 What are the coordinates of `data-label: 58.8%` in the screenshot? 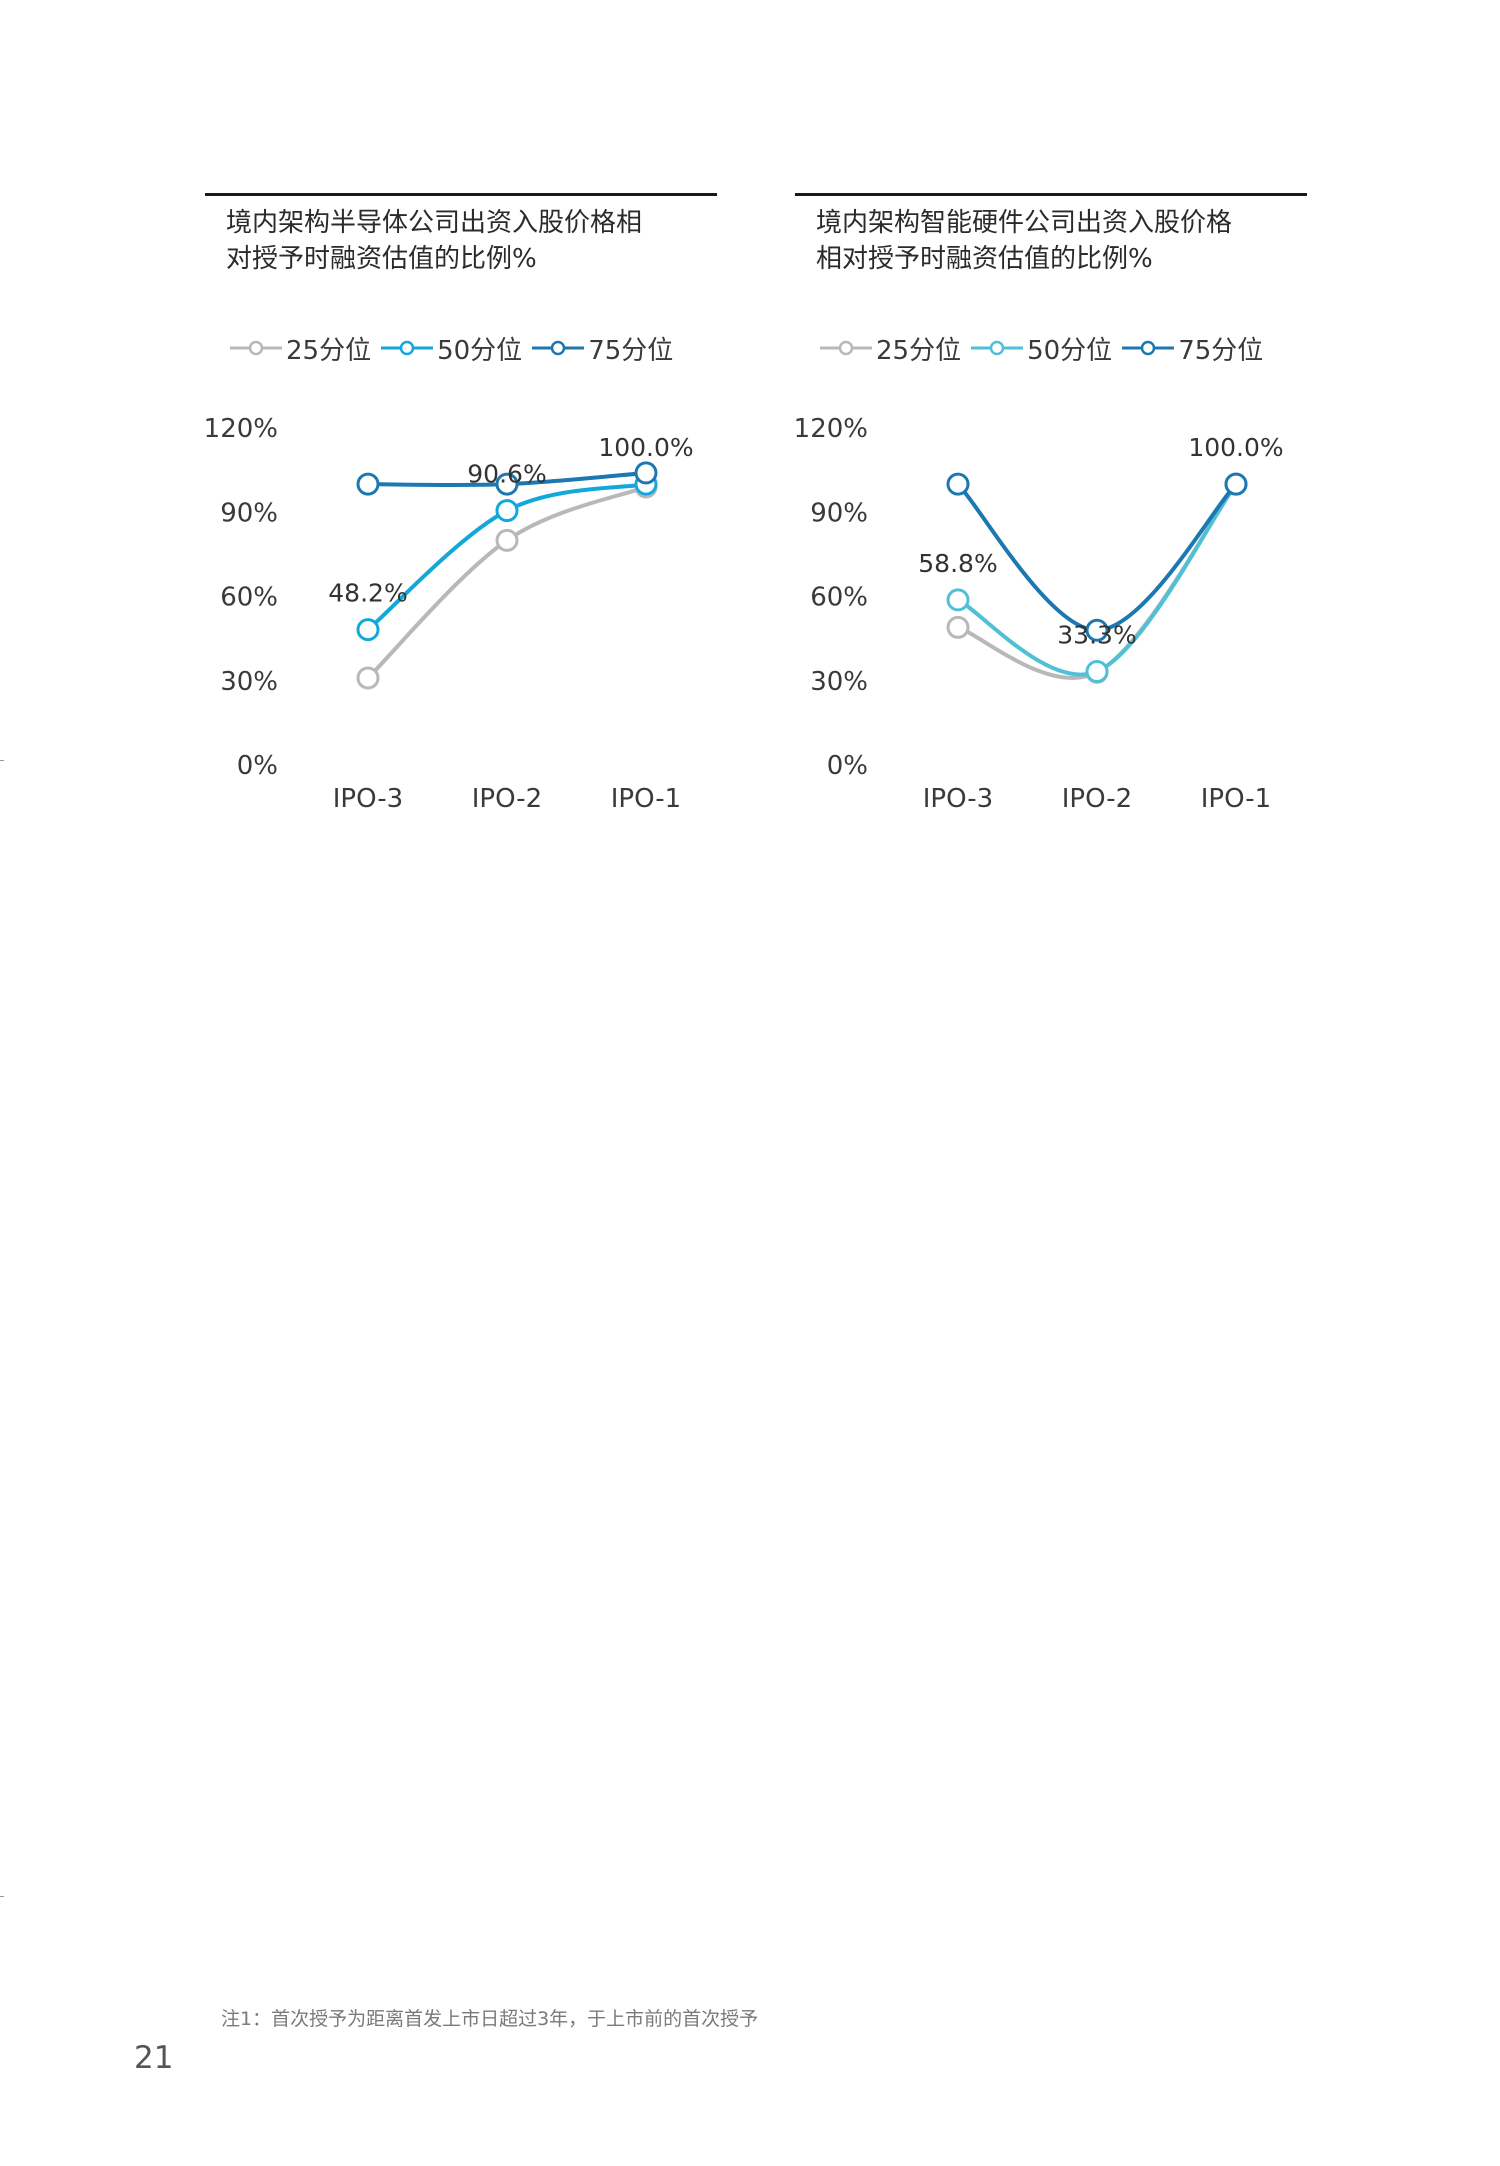 It's located at (957, 563).